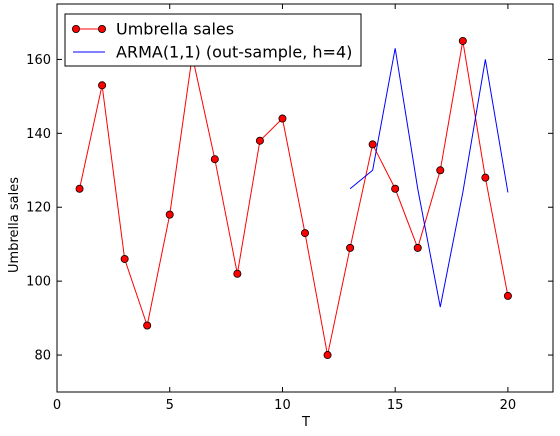 Image resolution: width=560 pixels, height=436 pixels. Describe the element at coordinates (42, 356) in the screenshot. I see `y-tick-label: 80` at that location.